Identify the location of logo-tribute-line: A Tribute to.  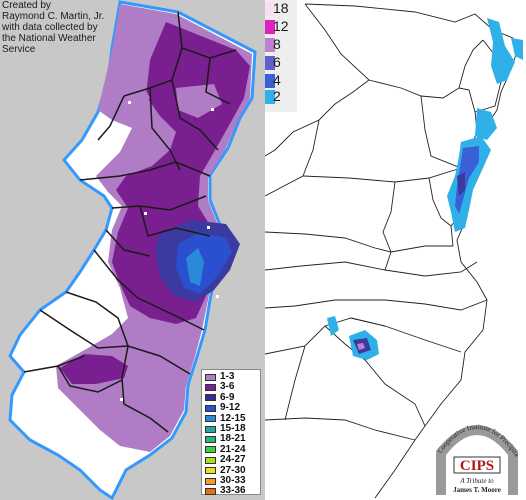
(476, 481).